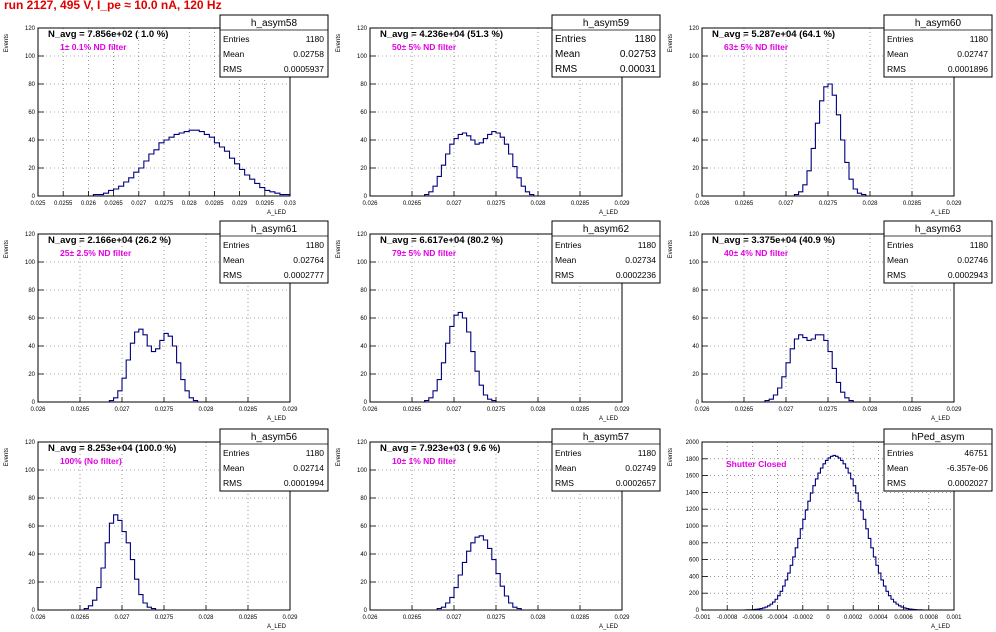  Describe the element at coordinates (112, 448) in the screenshot. I see `navg-label: N_avg = 8.253e+04 (100.0 %)` at that location.